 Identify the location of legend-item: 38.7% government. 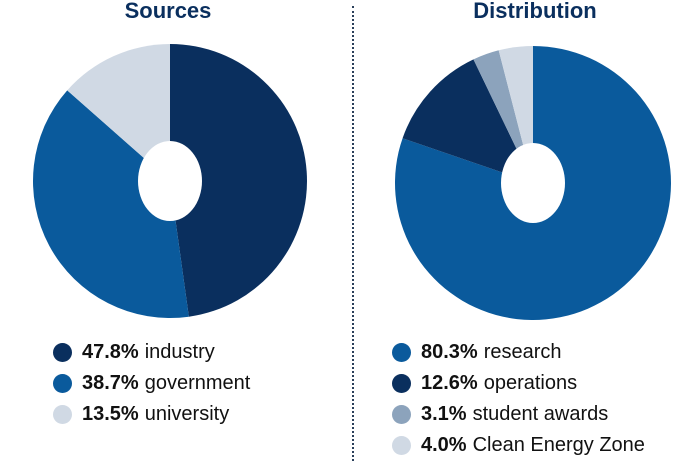
(151, 383).